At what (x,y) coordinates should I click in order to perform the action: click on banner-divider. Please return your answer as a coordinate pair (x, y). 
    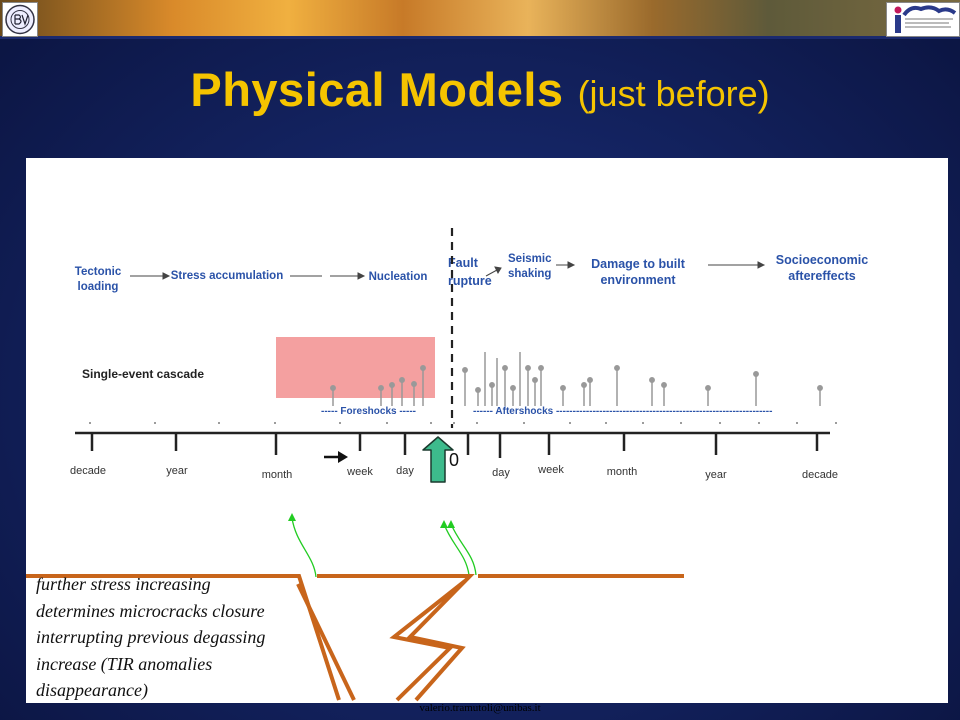
    Looking at the image, I should click on (480, 37).